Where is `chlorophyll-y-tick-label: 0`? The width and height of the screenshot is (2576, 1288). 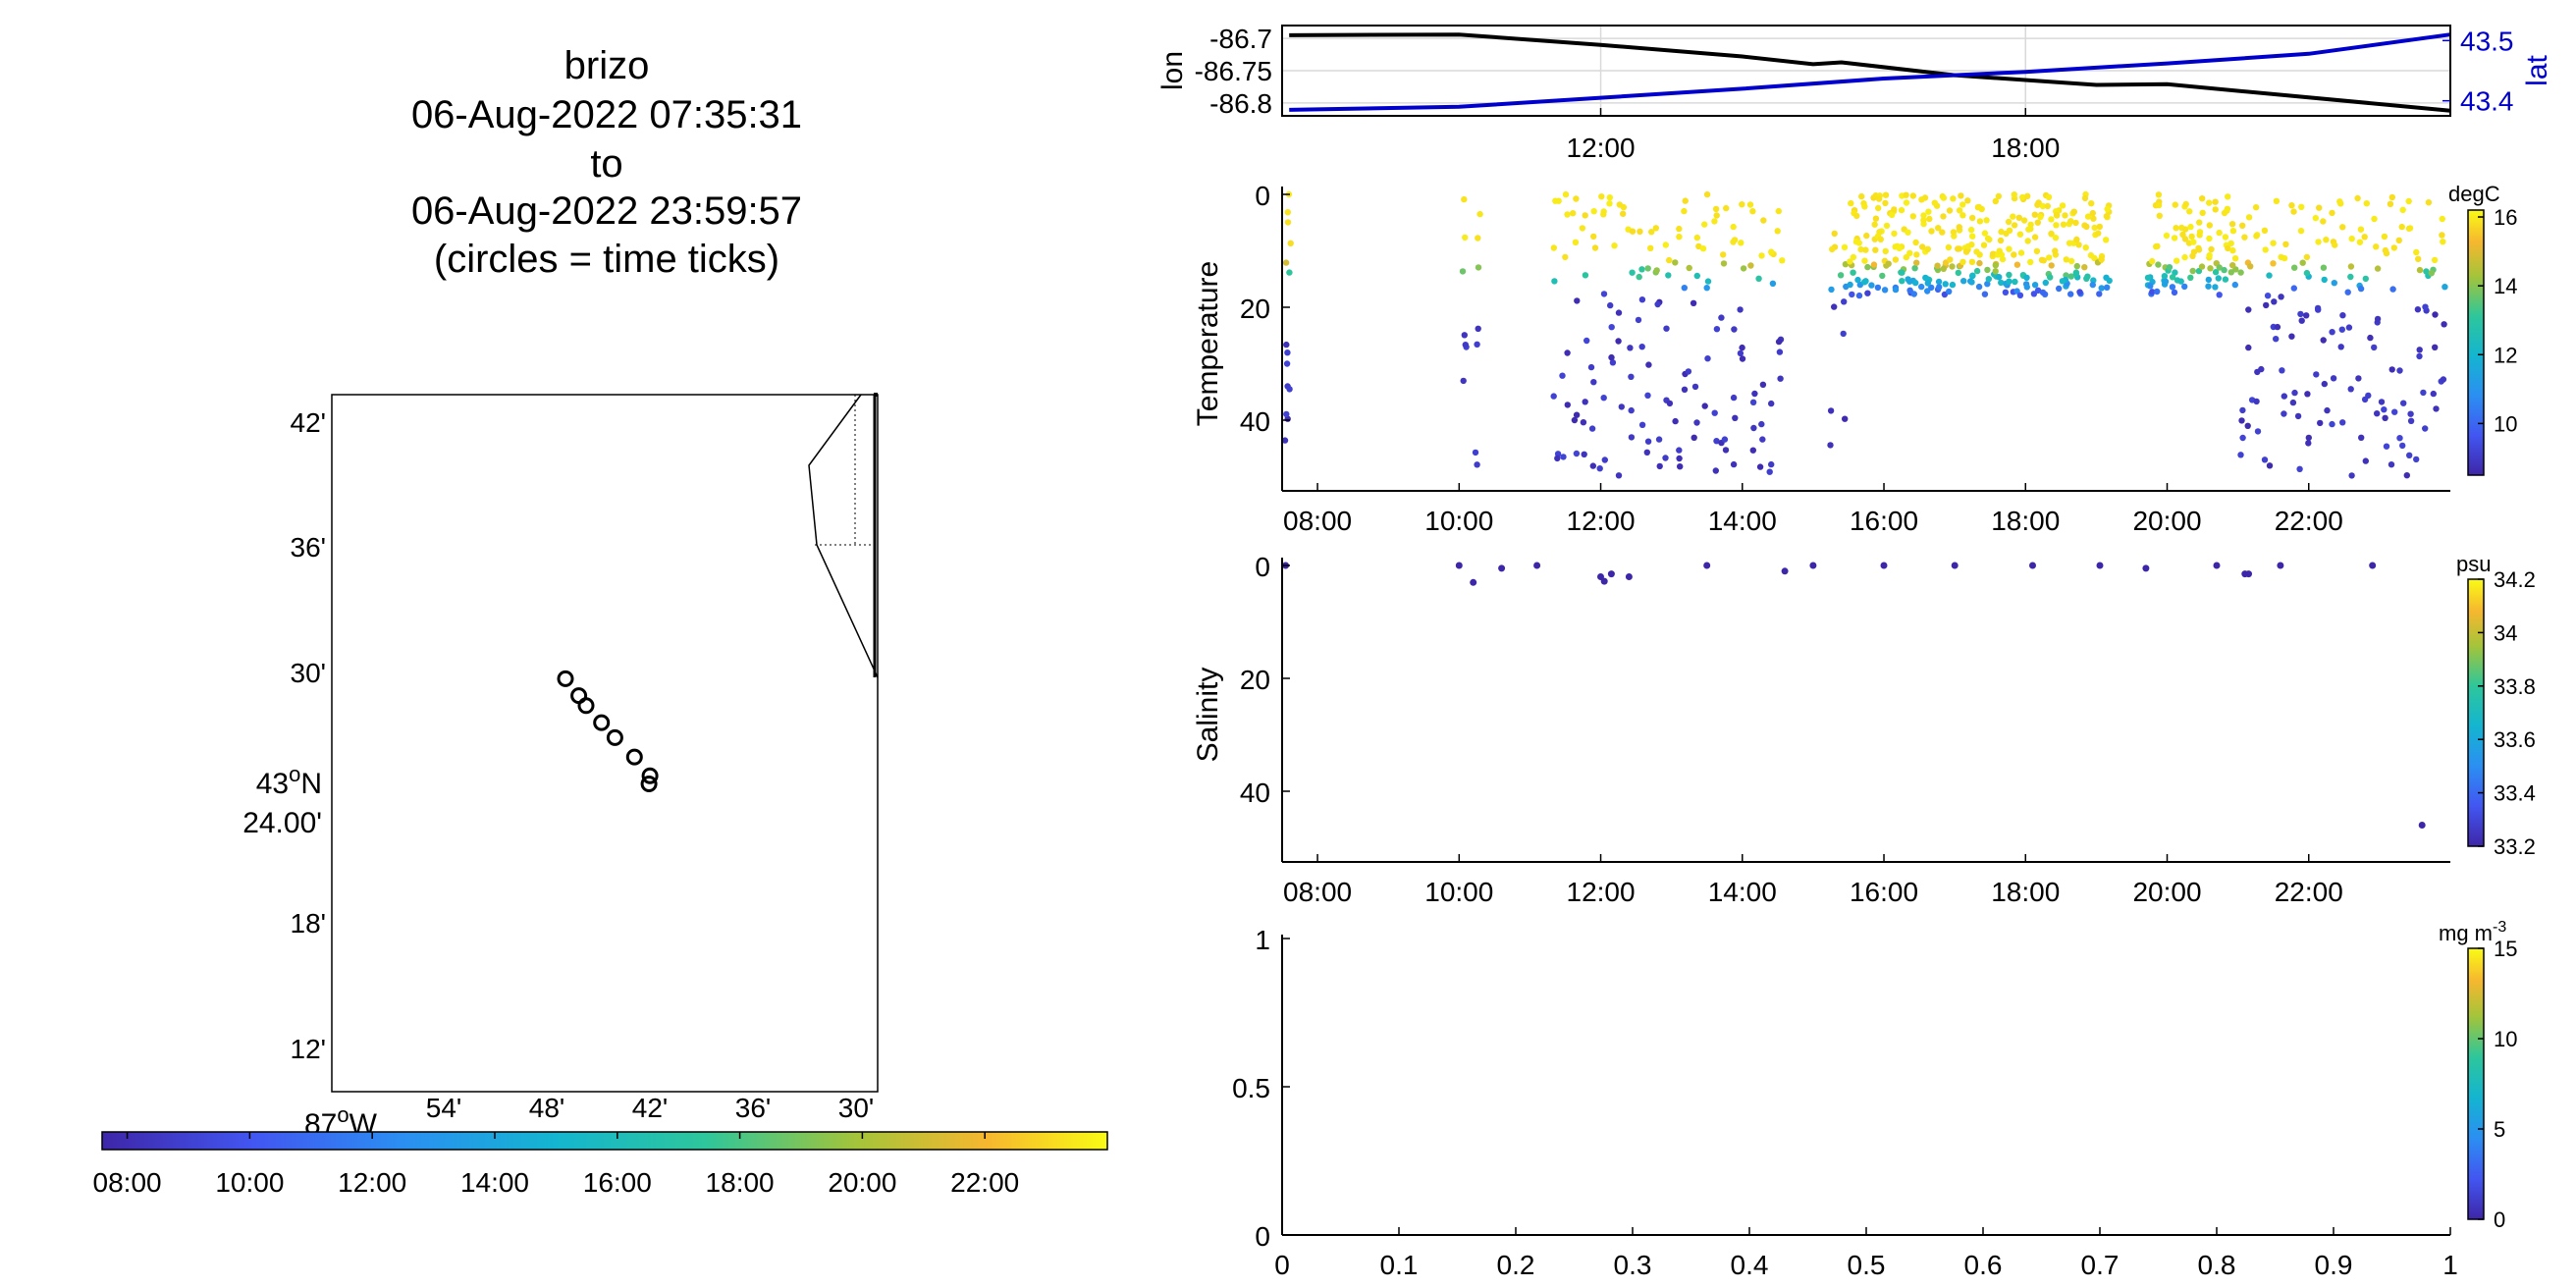
chlorophyll-y-tick-label: 0 is located at coordinates (1262, 1236).